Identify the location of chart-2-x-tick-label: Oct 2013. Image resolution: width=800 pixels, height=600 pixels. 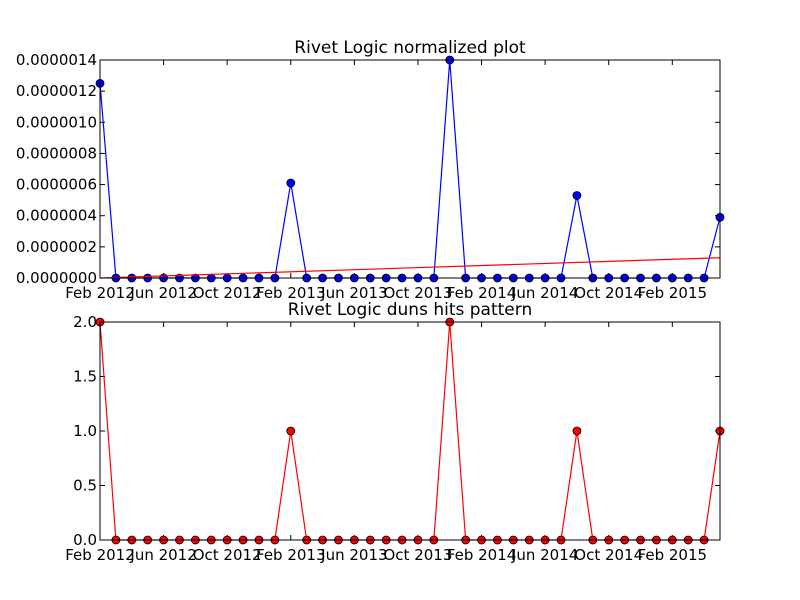
(418, 555).